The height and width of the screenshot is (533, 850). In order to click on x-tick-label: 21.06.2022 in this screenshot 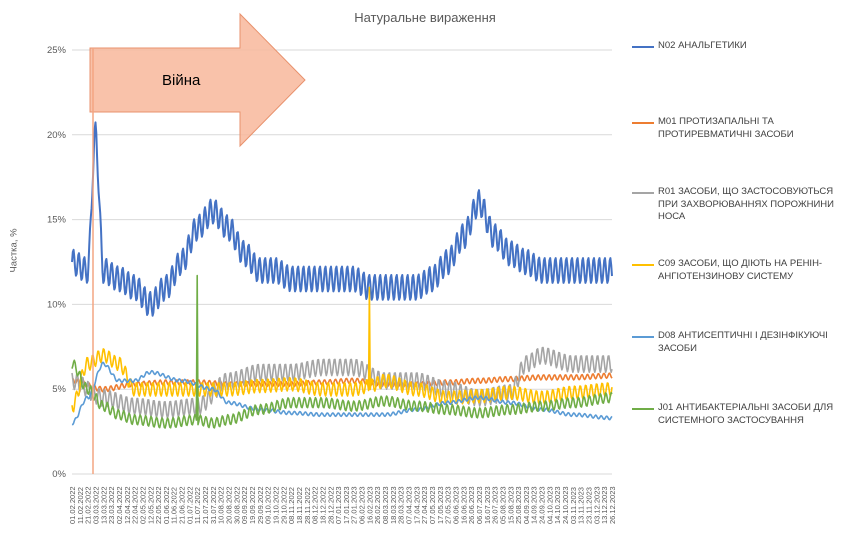, I will do `click(182, 505)`.